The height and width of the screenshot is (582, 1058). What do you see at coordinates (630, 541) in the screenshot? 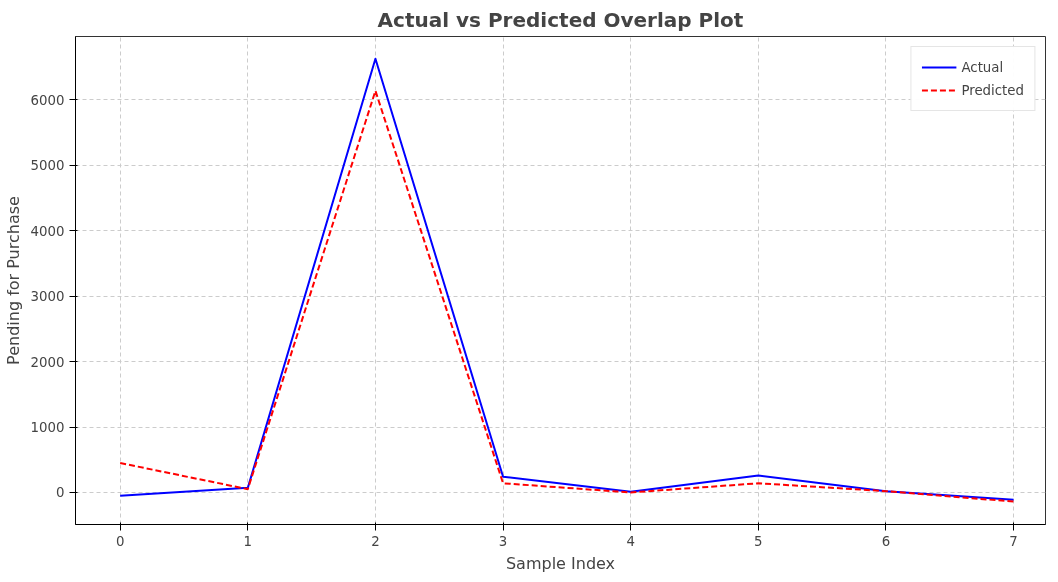
I see `x-tick-label: 4` at bounding box center [630, 541].